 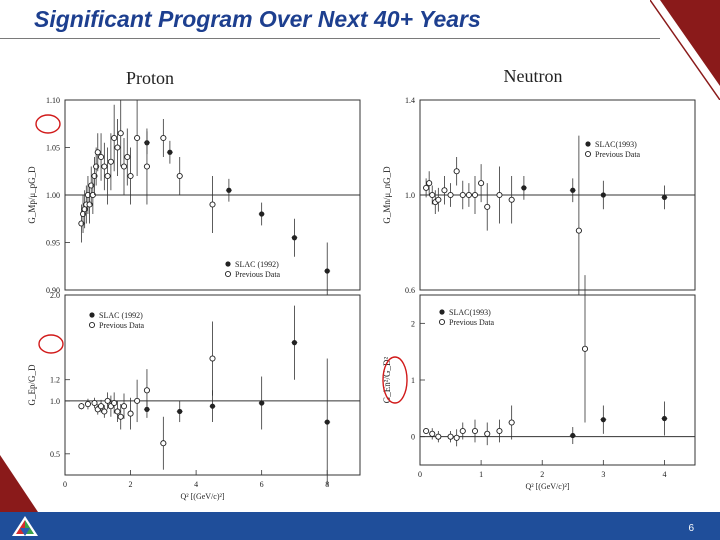 I want to click on proton_ge-legend-marker-filled, so click(x=92, y=315).